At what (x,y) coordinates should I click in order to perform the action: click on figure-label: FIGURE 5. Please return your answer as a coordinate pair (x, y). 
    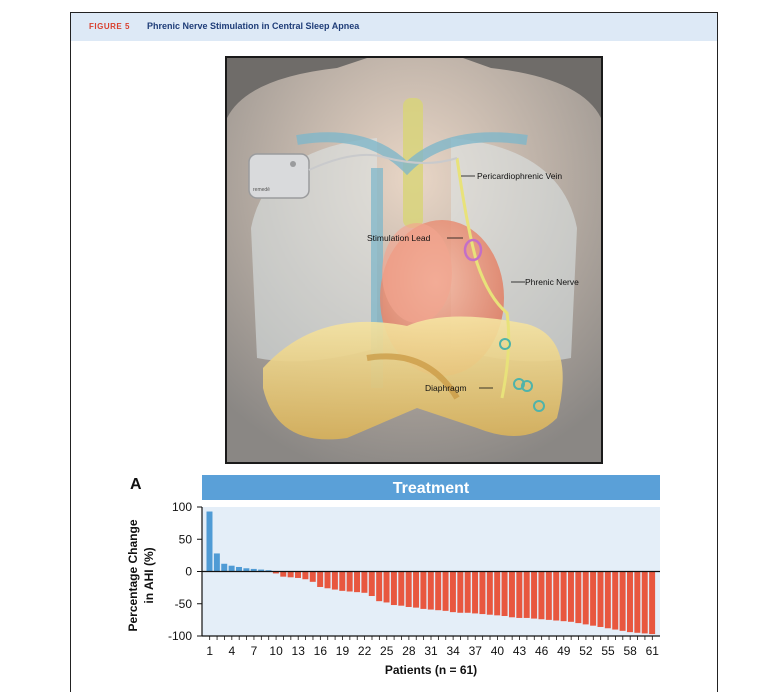
    Looking at the image, I should click on (109, 26).